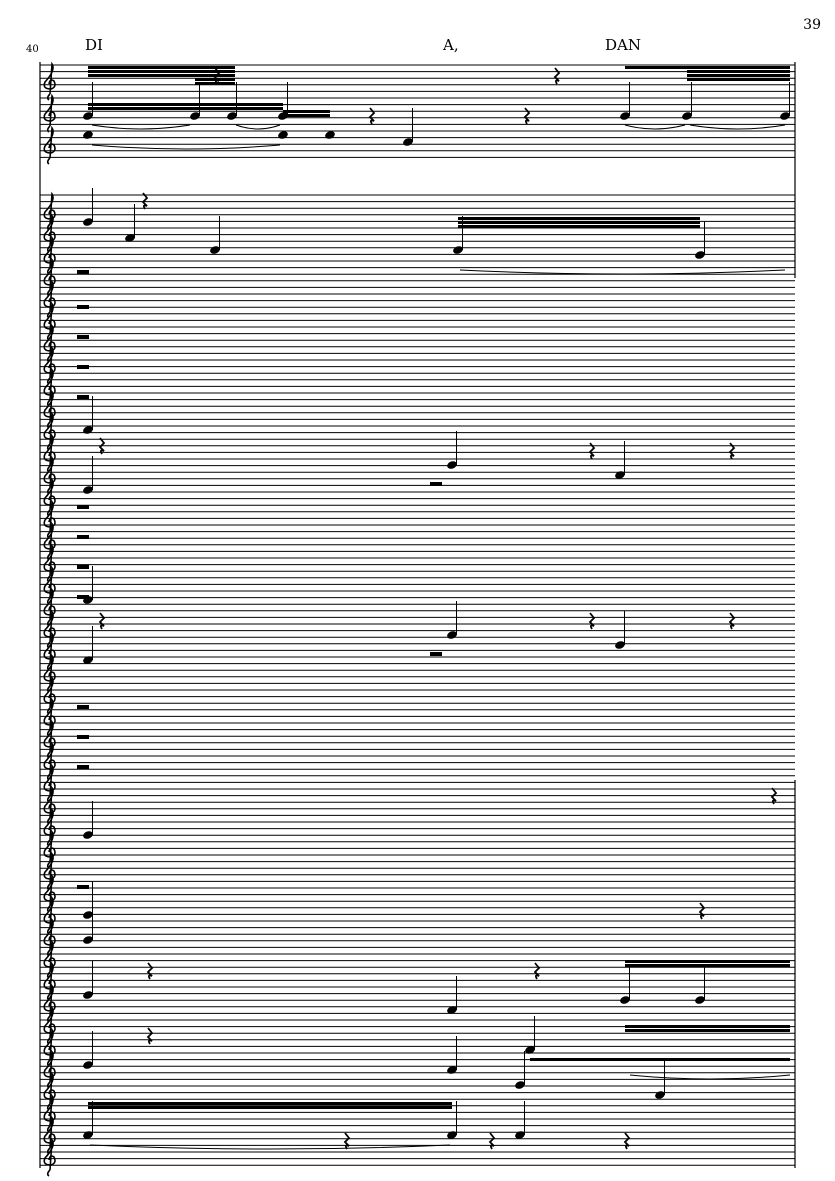 The height and width of the screenshot is (1181, 835). I want to click on lyric-syllable: A,, so click(451, 45).